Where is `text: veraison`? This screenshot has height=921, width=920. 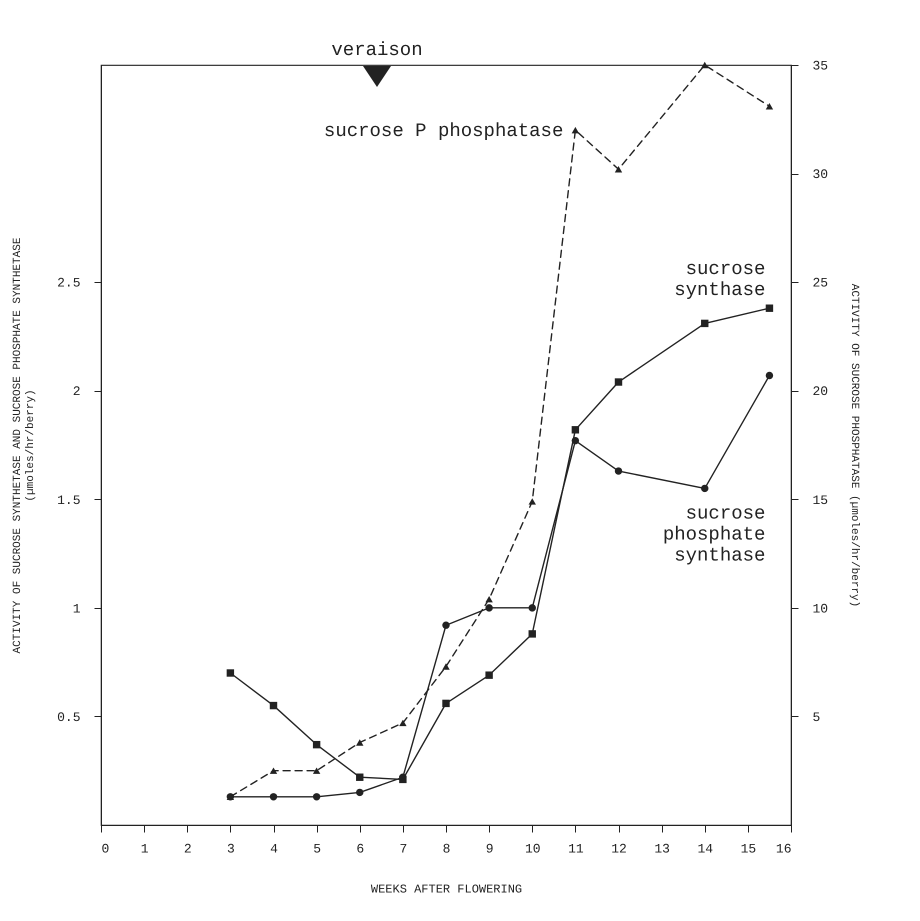 text: veraison is located at coordinates (377, 50).